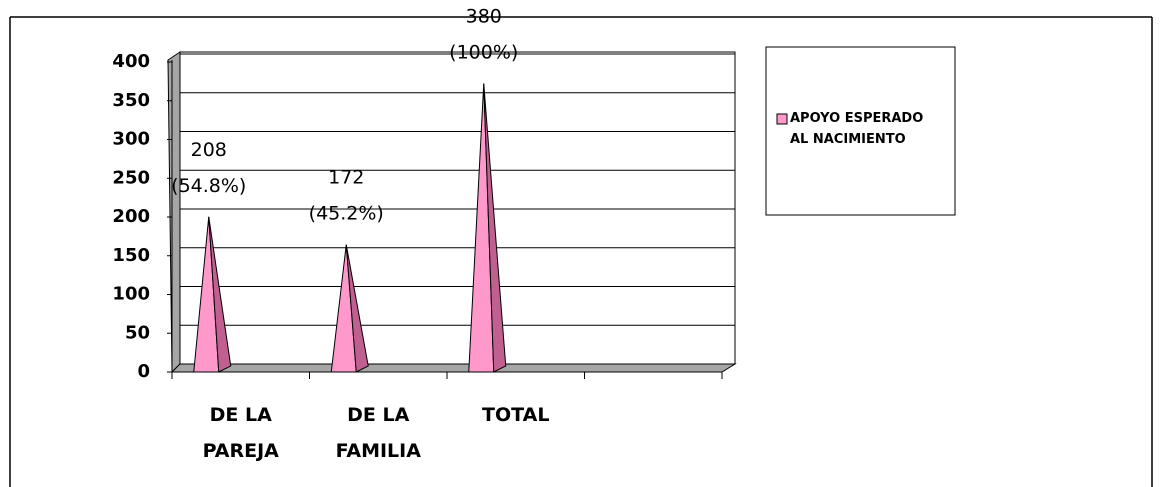 This screenshot has width=1163, height=487. What do you see at coordinates (174, 212) in the screenshot?
I see `side-wall` at bounding box center [174, 212].